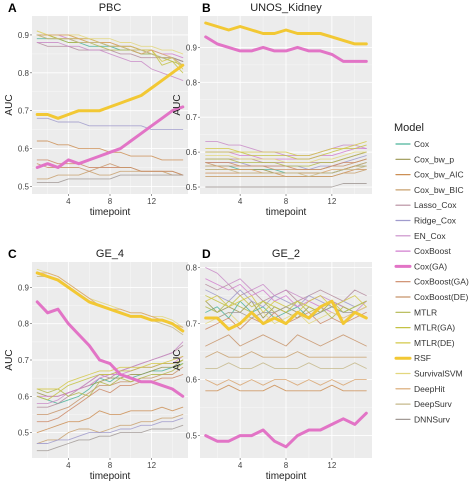  I want to click on legend-item: EN_Cox, so click(420, 236).